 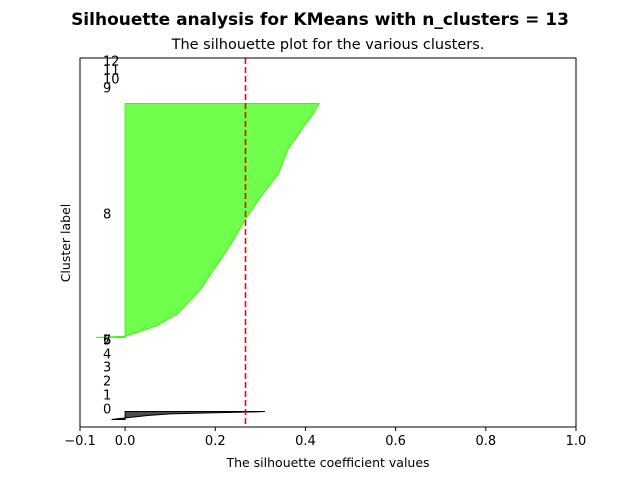 I want to click on cluster-label-8: 8, so click(x=107, y=215).